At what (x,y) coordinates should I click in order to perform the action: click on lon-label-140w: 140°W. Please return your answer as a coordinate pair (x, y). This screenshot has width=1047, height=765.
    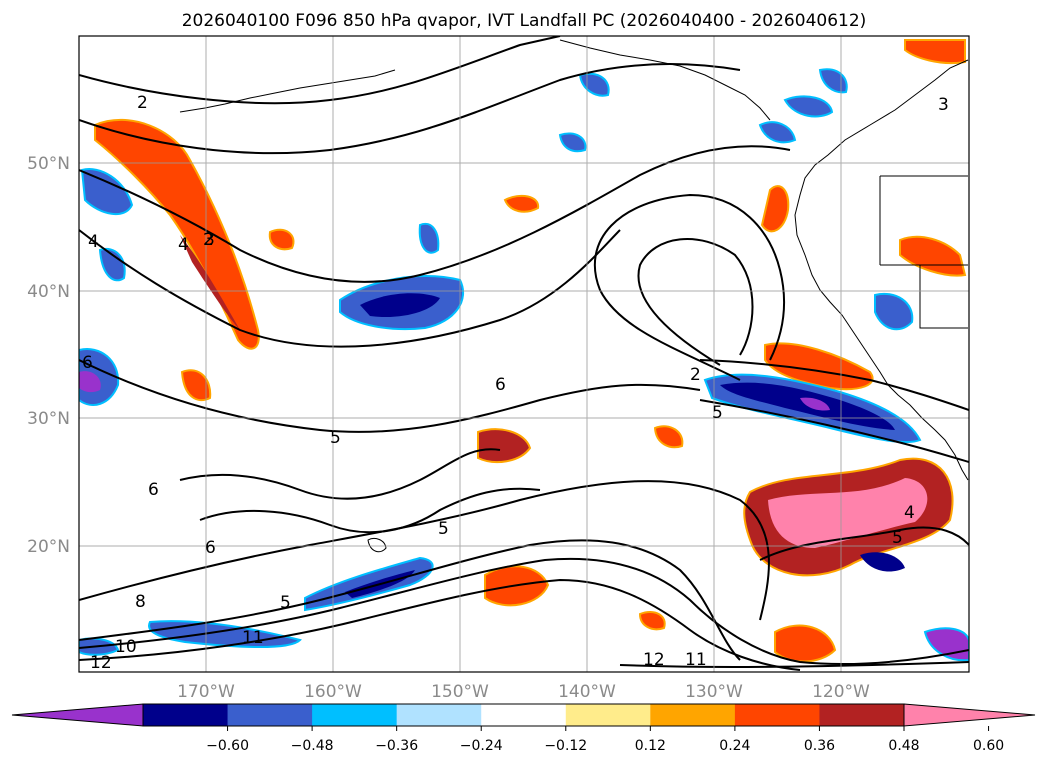
    Looking at the image, I should click on (587, 692).